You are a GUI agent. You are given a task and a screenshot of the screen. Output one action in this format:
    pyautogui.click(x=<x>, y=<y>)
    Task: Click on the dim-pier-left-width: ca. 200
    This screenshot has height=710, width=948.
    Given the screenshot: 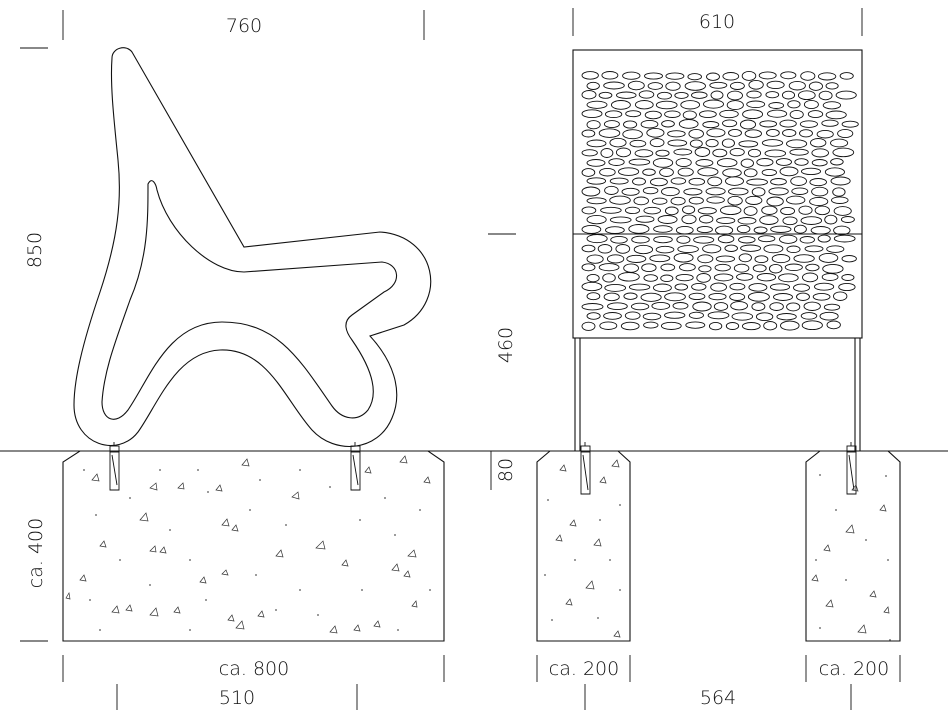 What is the action you would take?
    pyautogui.click(x=584, y=669)
    